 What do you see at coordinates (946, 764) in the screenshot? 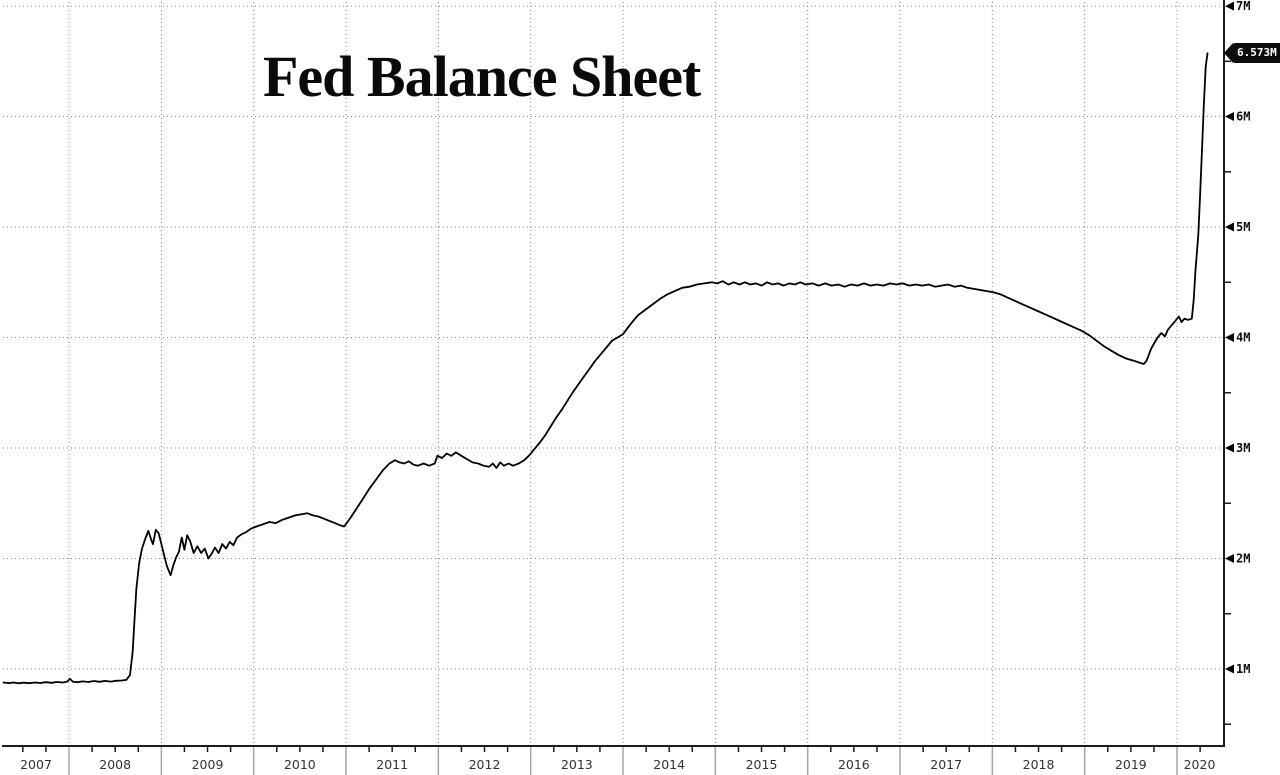
I see `x-axis-label: 2017` at bounding box center [946, 764].